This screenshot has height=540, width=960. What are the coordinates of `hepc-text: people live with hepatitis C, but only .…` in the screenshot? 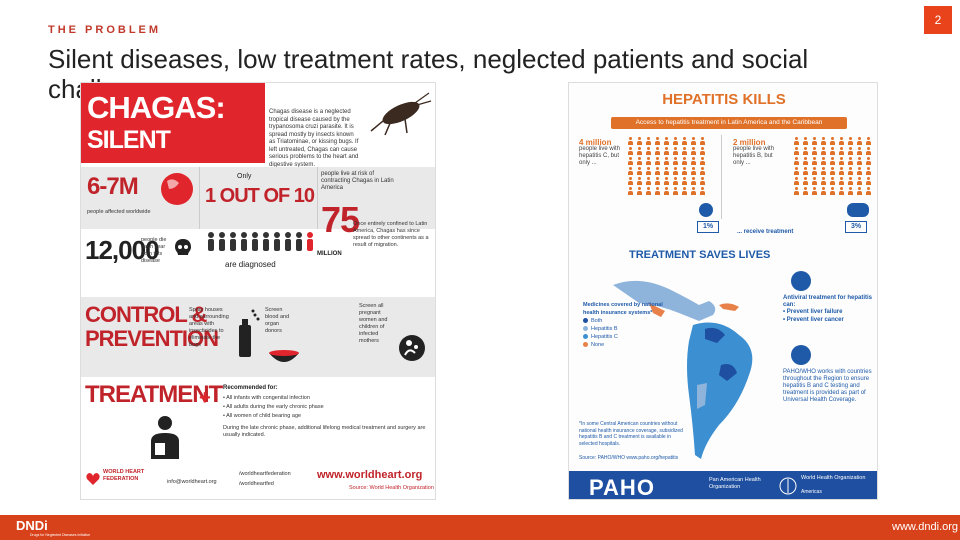 It's located at (600, 156).